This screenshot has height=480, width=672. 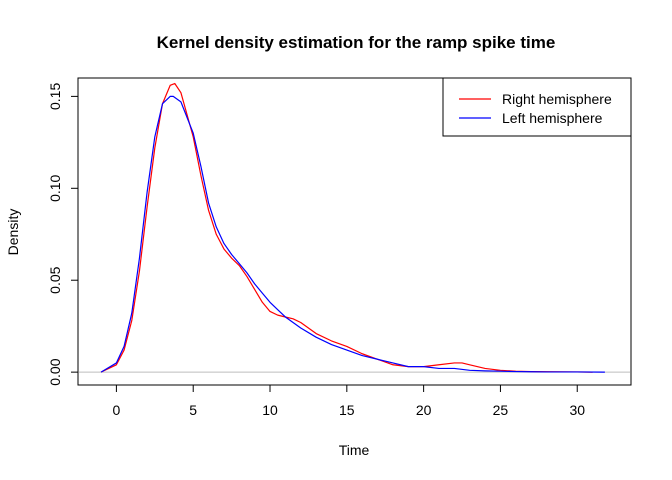 I want to click on x-axis: 0 5 10 15 20 25 30, so click(x=349, y=401).